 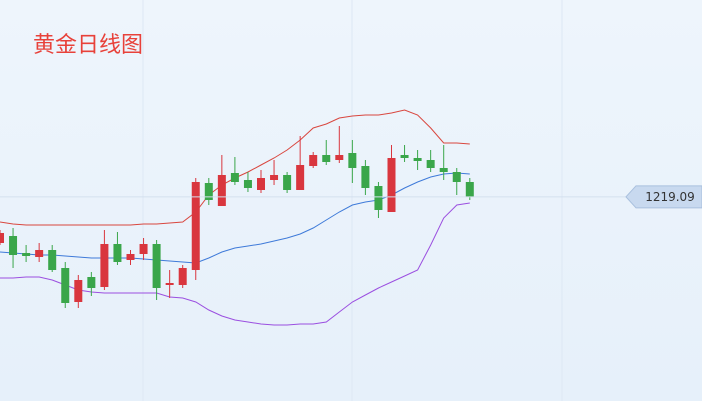 I want to click on price-tag, so click(x=663, y=197).